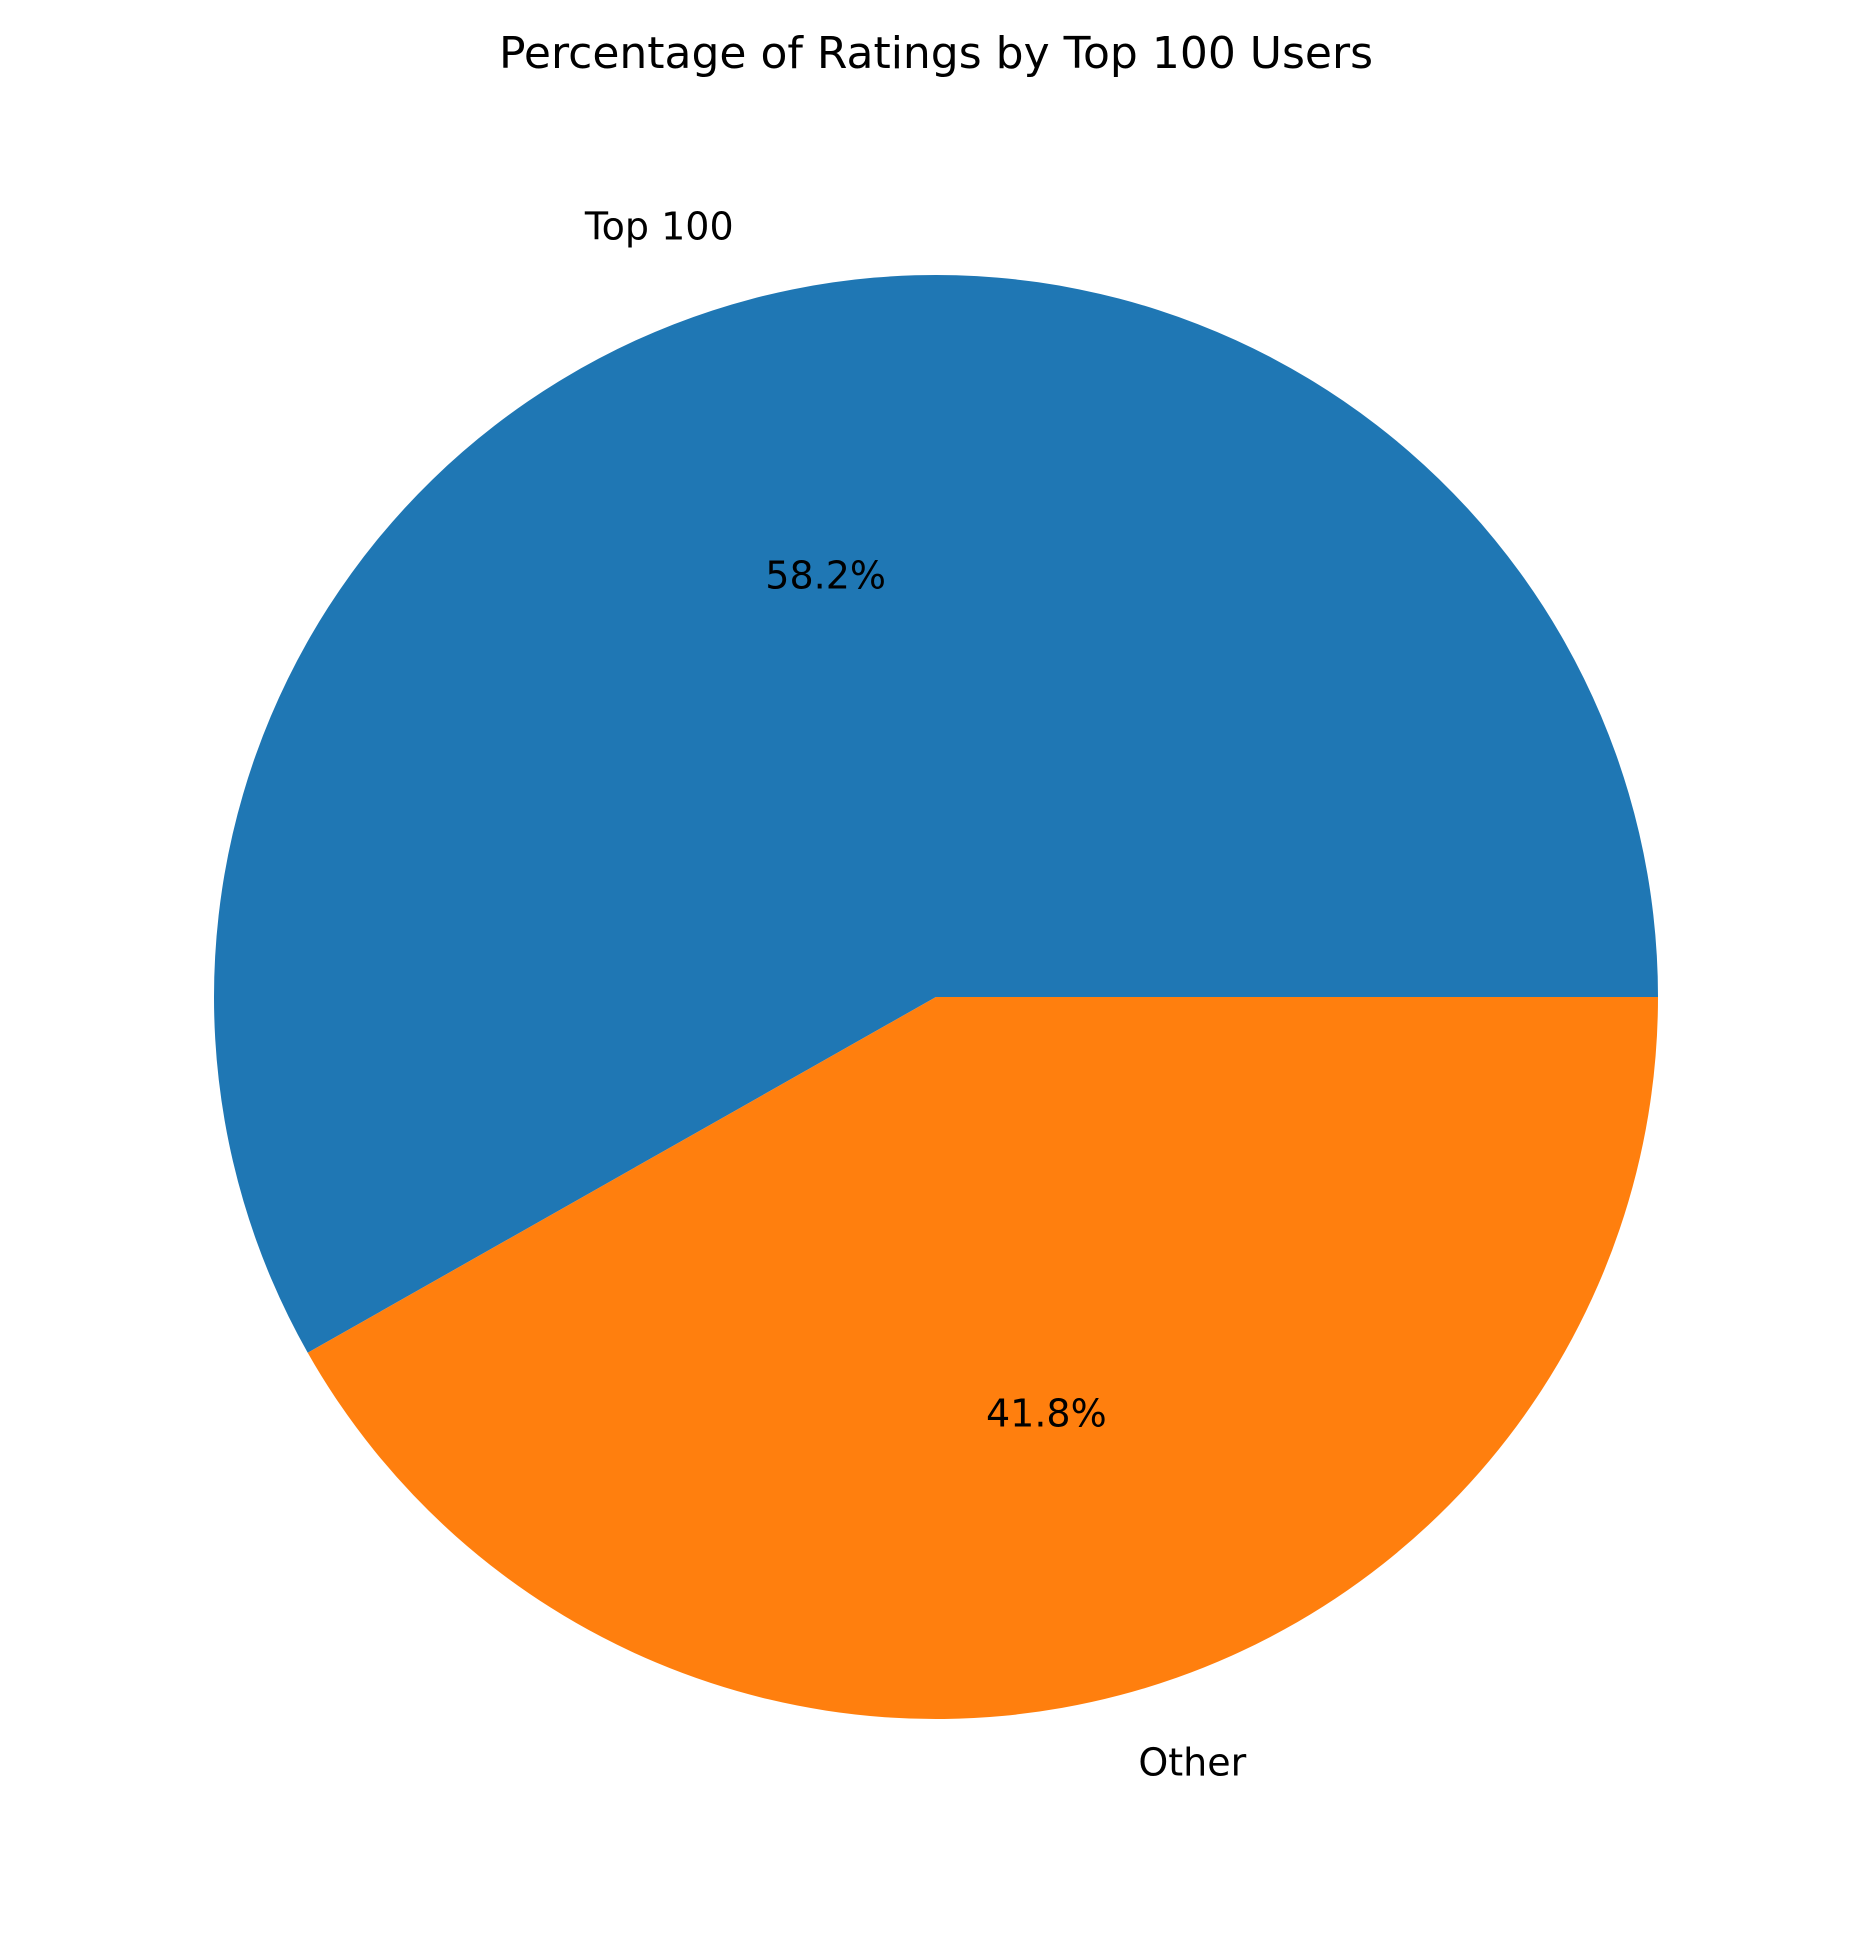 Image resolution: width=1872 pixels, height=1939 pixels. I want to click on slice-label: Top 100, so click(659, 227).